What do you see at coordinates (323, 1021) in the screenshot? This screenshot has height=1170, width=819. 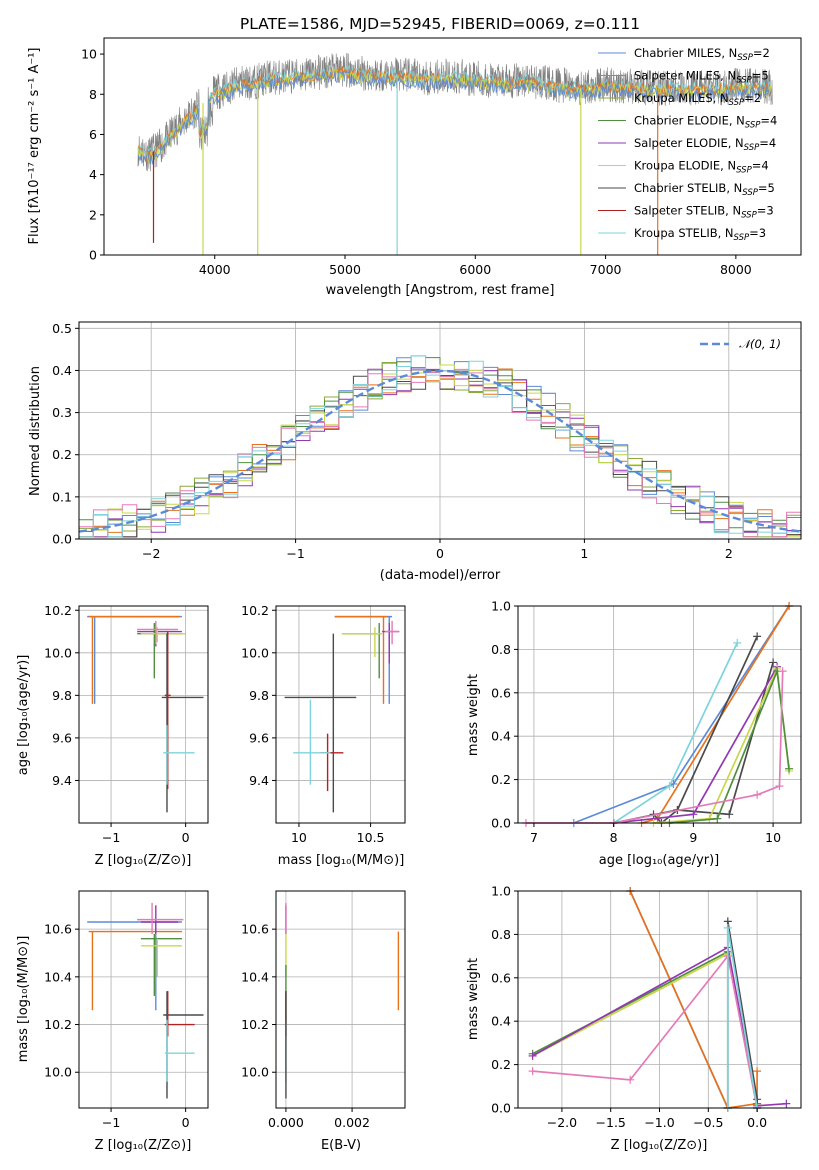 I see `mass-vs-extinction-panel: 0.000 0.002 10.0 10.2 10.4 10.6 E(B-V)` at bounding box center [323, 1021].